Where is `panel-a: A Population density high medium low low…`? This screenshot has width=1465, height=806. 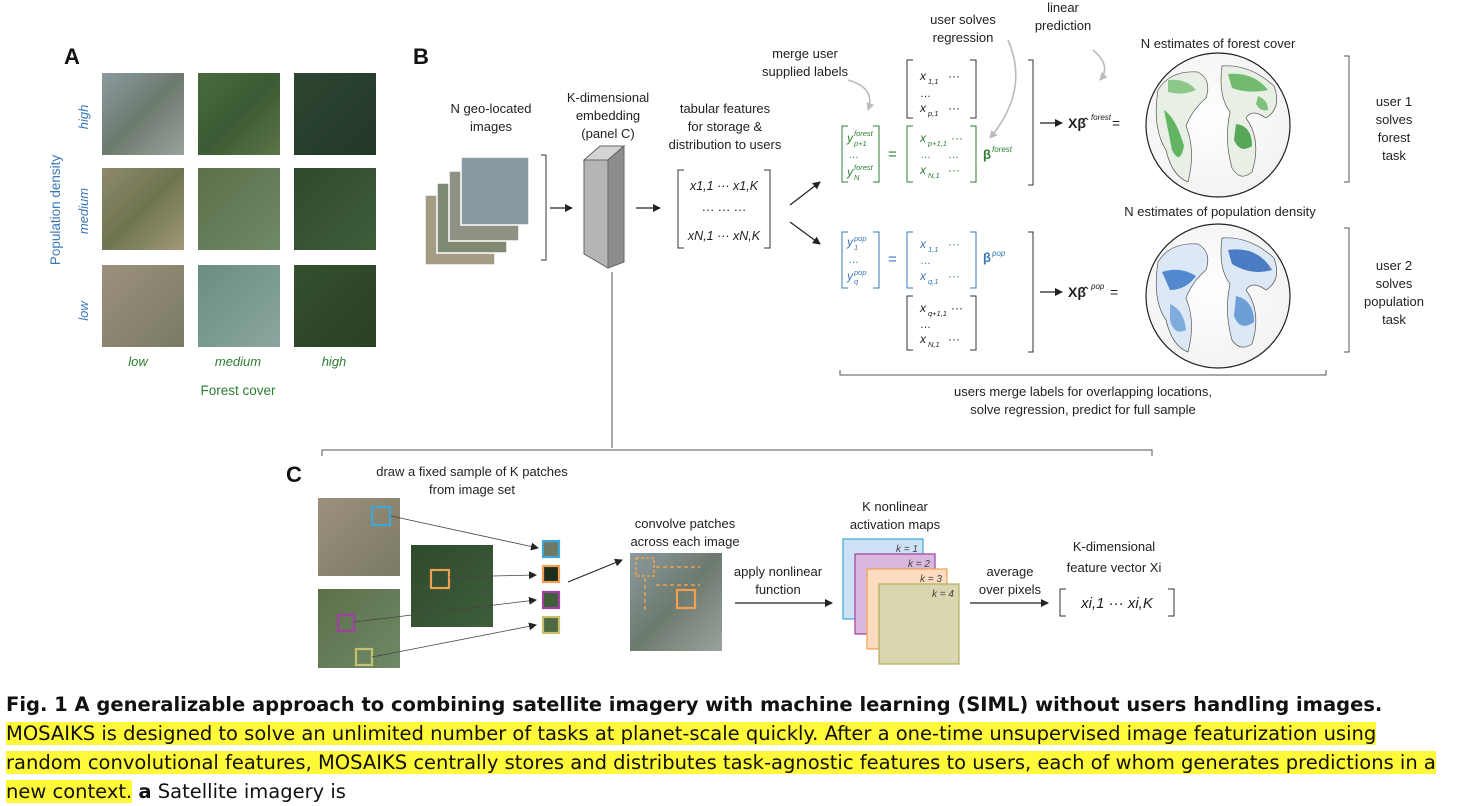 panel-a: A Population density high medium low low… is located at coordinates (212, 221).